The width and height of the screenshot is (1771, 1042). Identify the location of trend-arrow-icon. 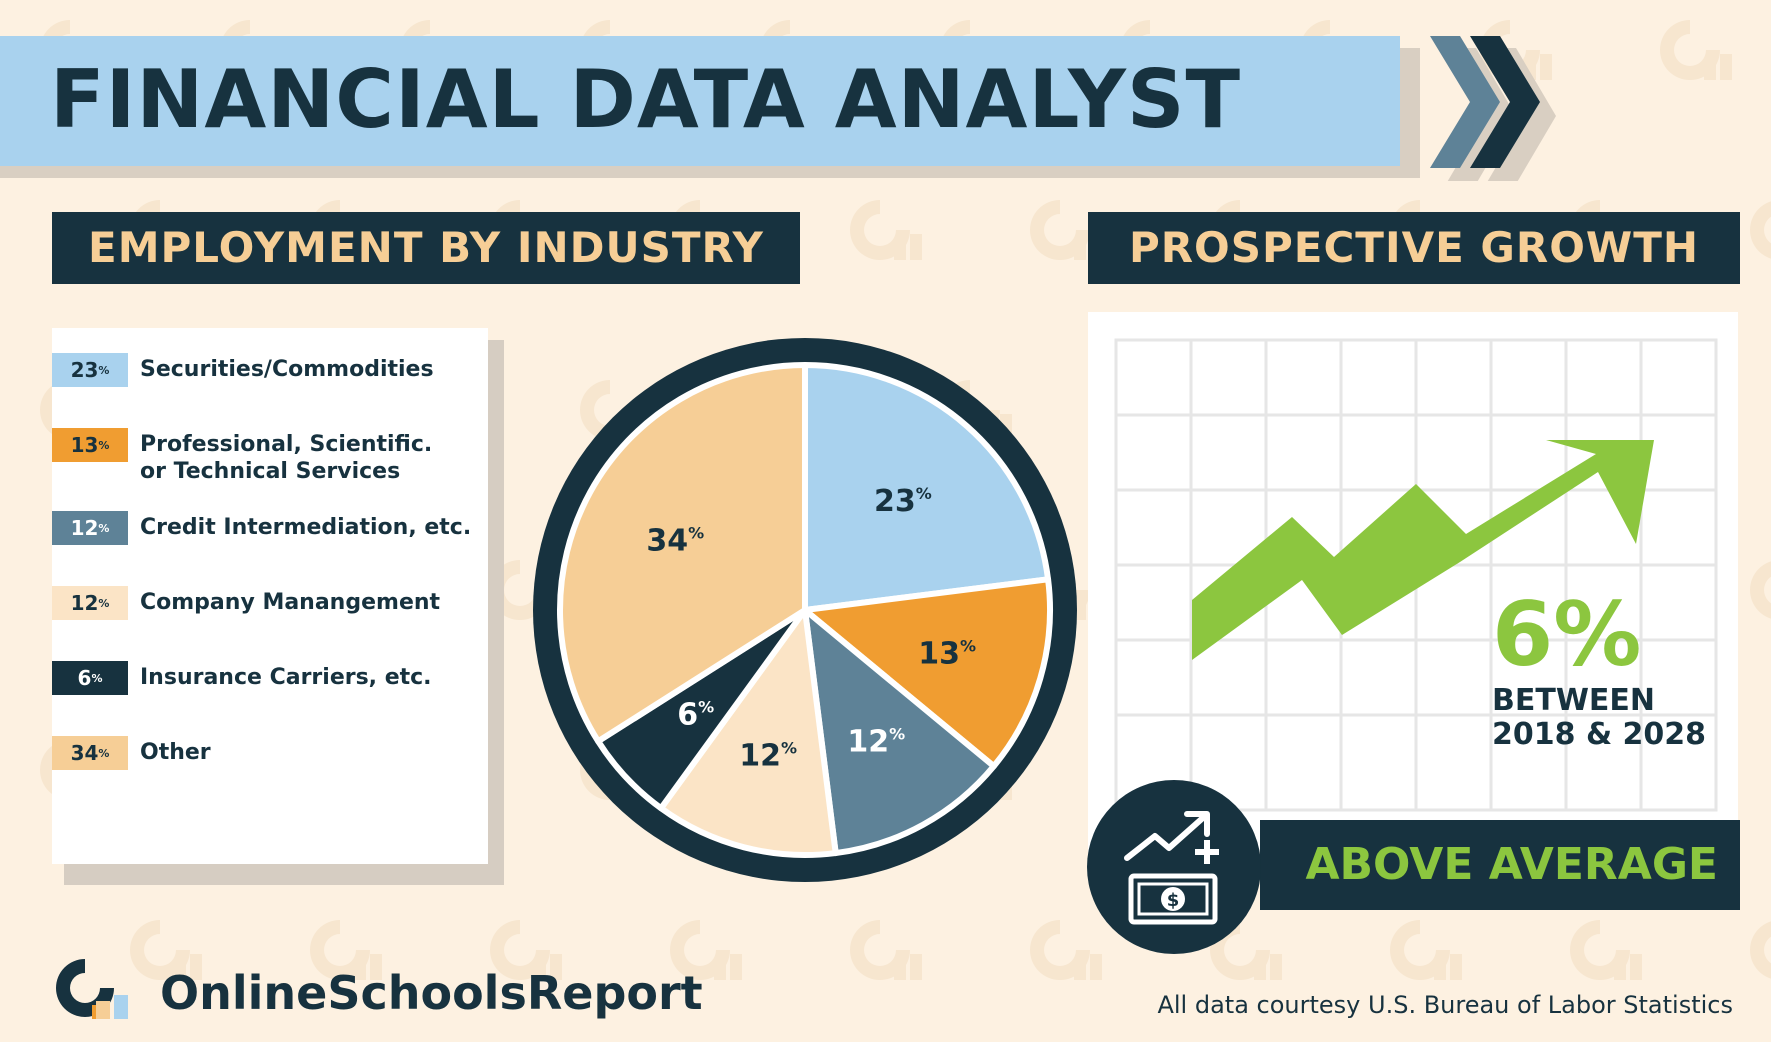
(1423, 550).